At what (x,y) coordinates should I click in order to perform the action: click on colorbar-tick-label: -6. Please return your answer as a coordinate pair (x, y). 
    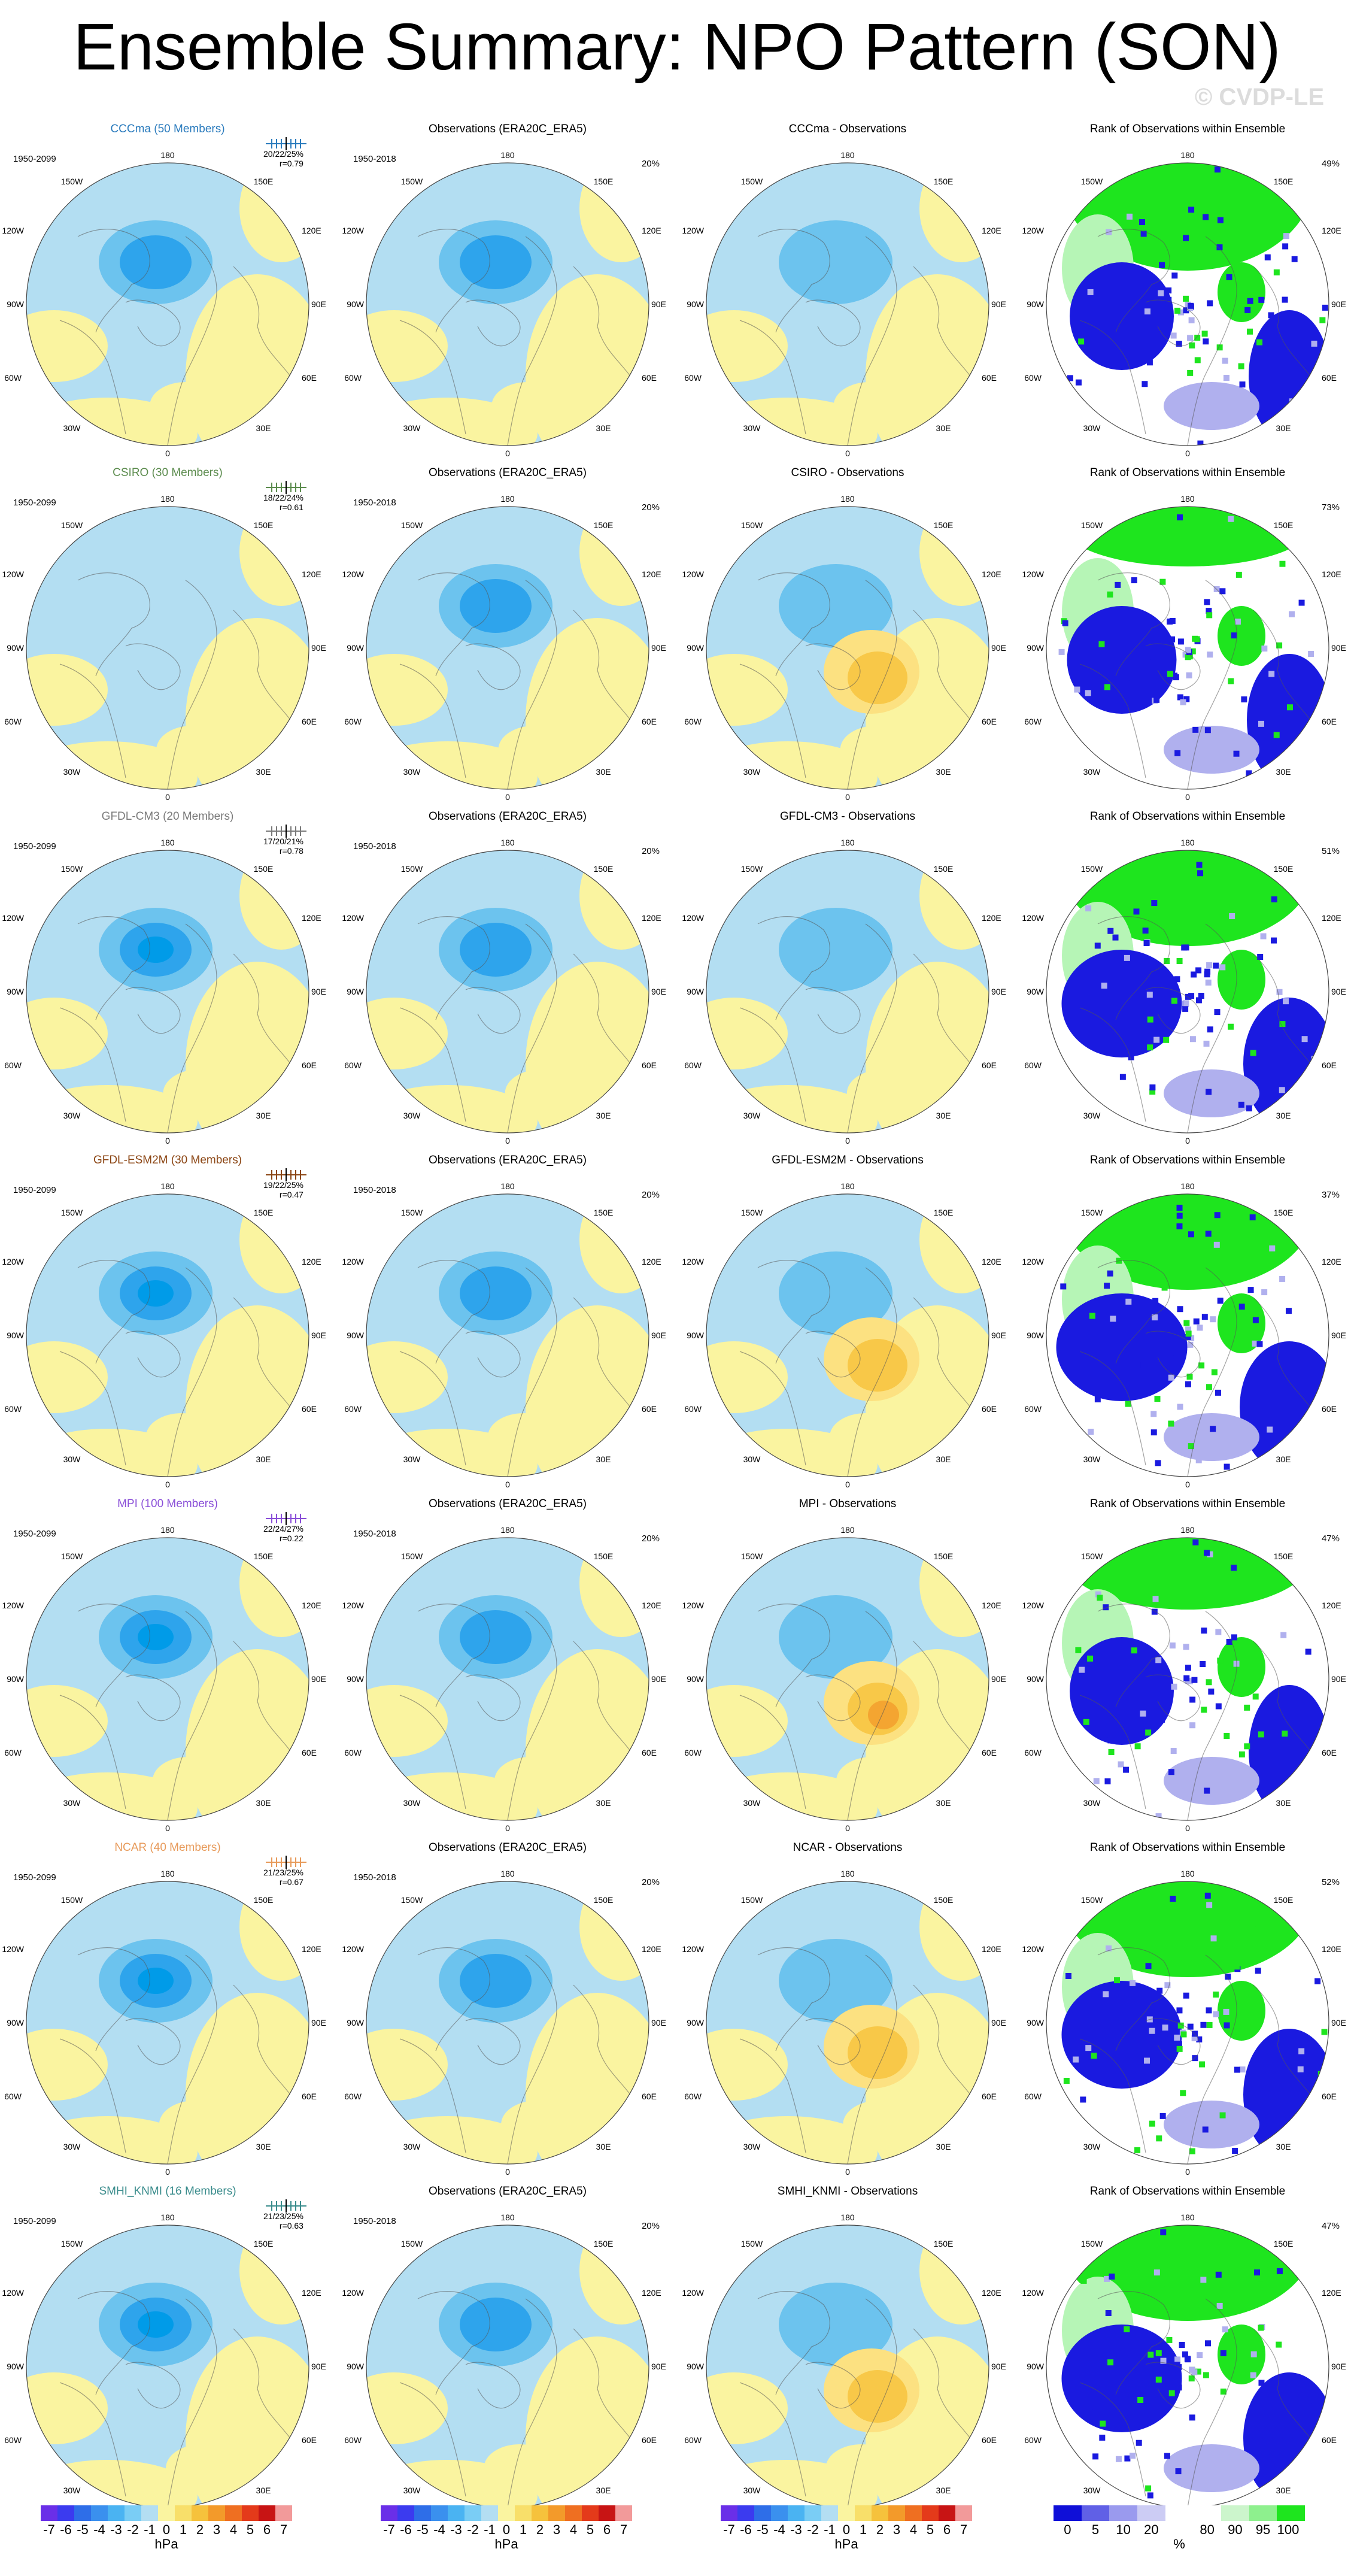
    Looking at the image, I should click on (746, 2529).